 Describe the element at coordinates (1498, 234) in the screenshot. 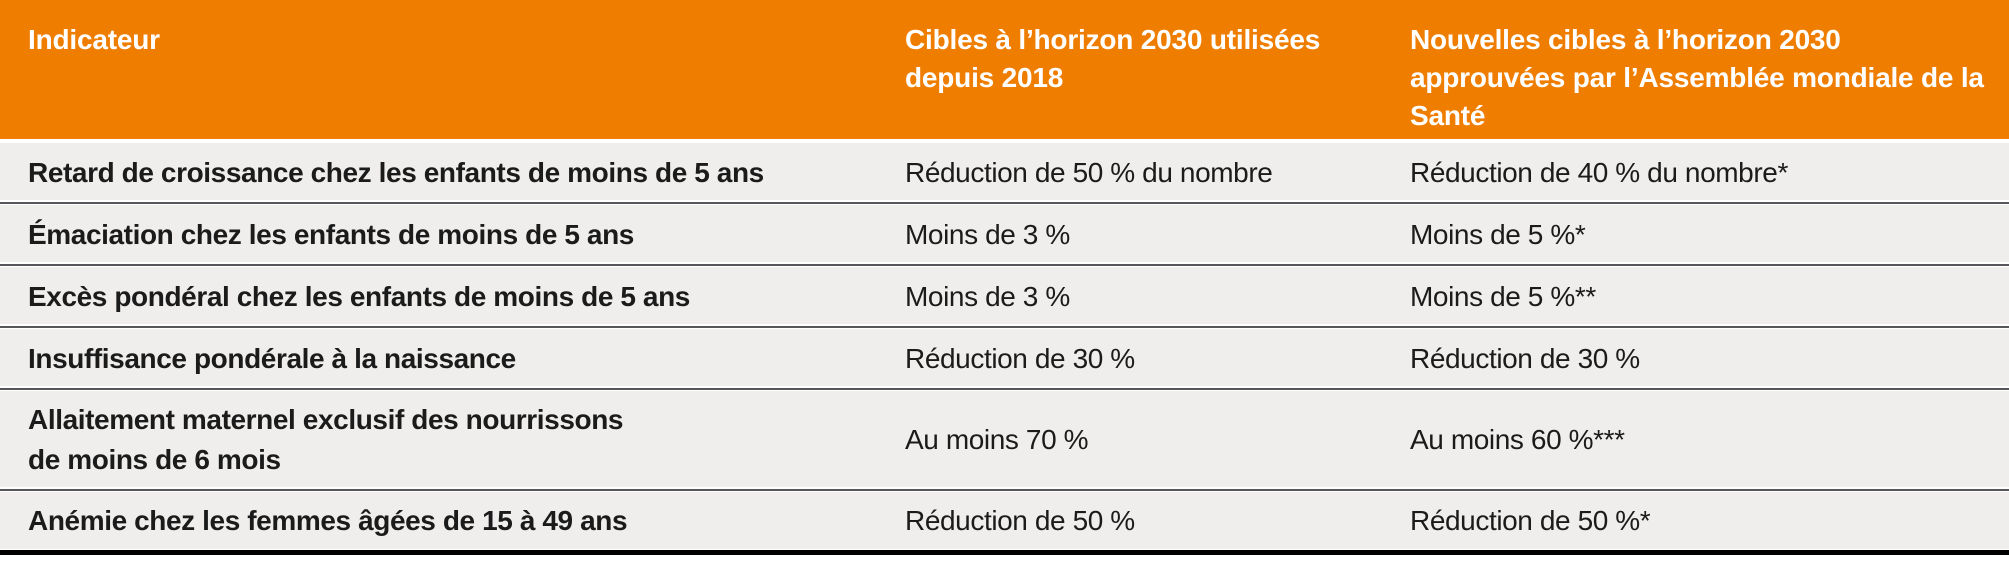

I see `new-target-cell: Moins de 5 %*` at that location.